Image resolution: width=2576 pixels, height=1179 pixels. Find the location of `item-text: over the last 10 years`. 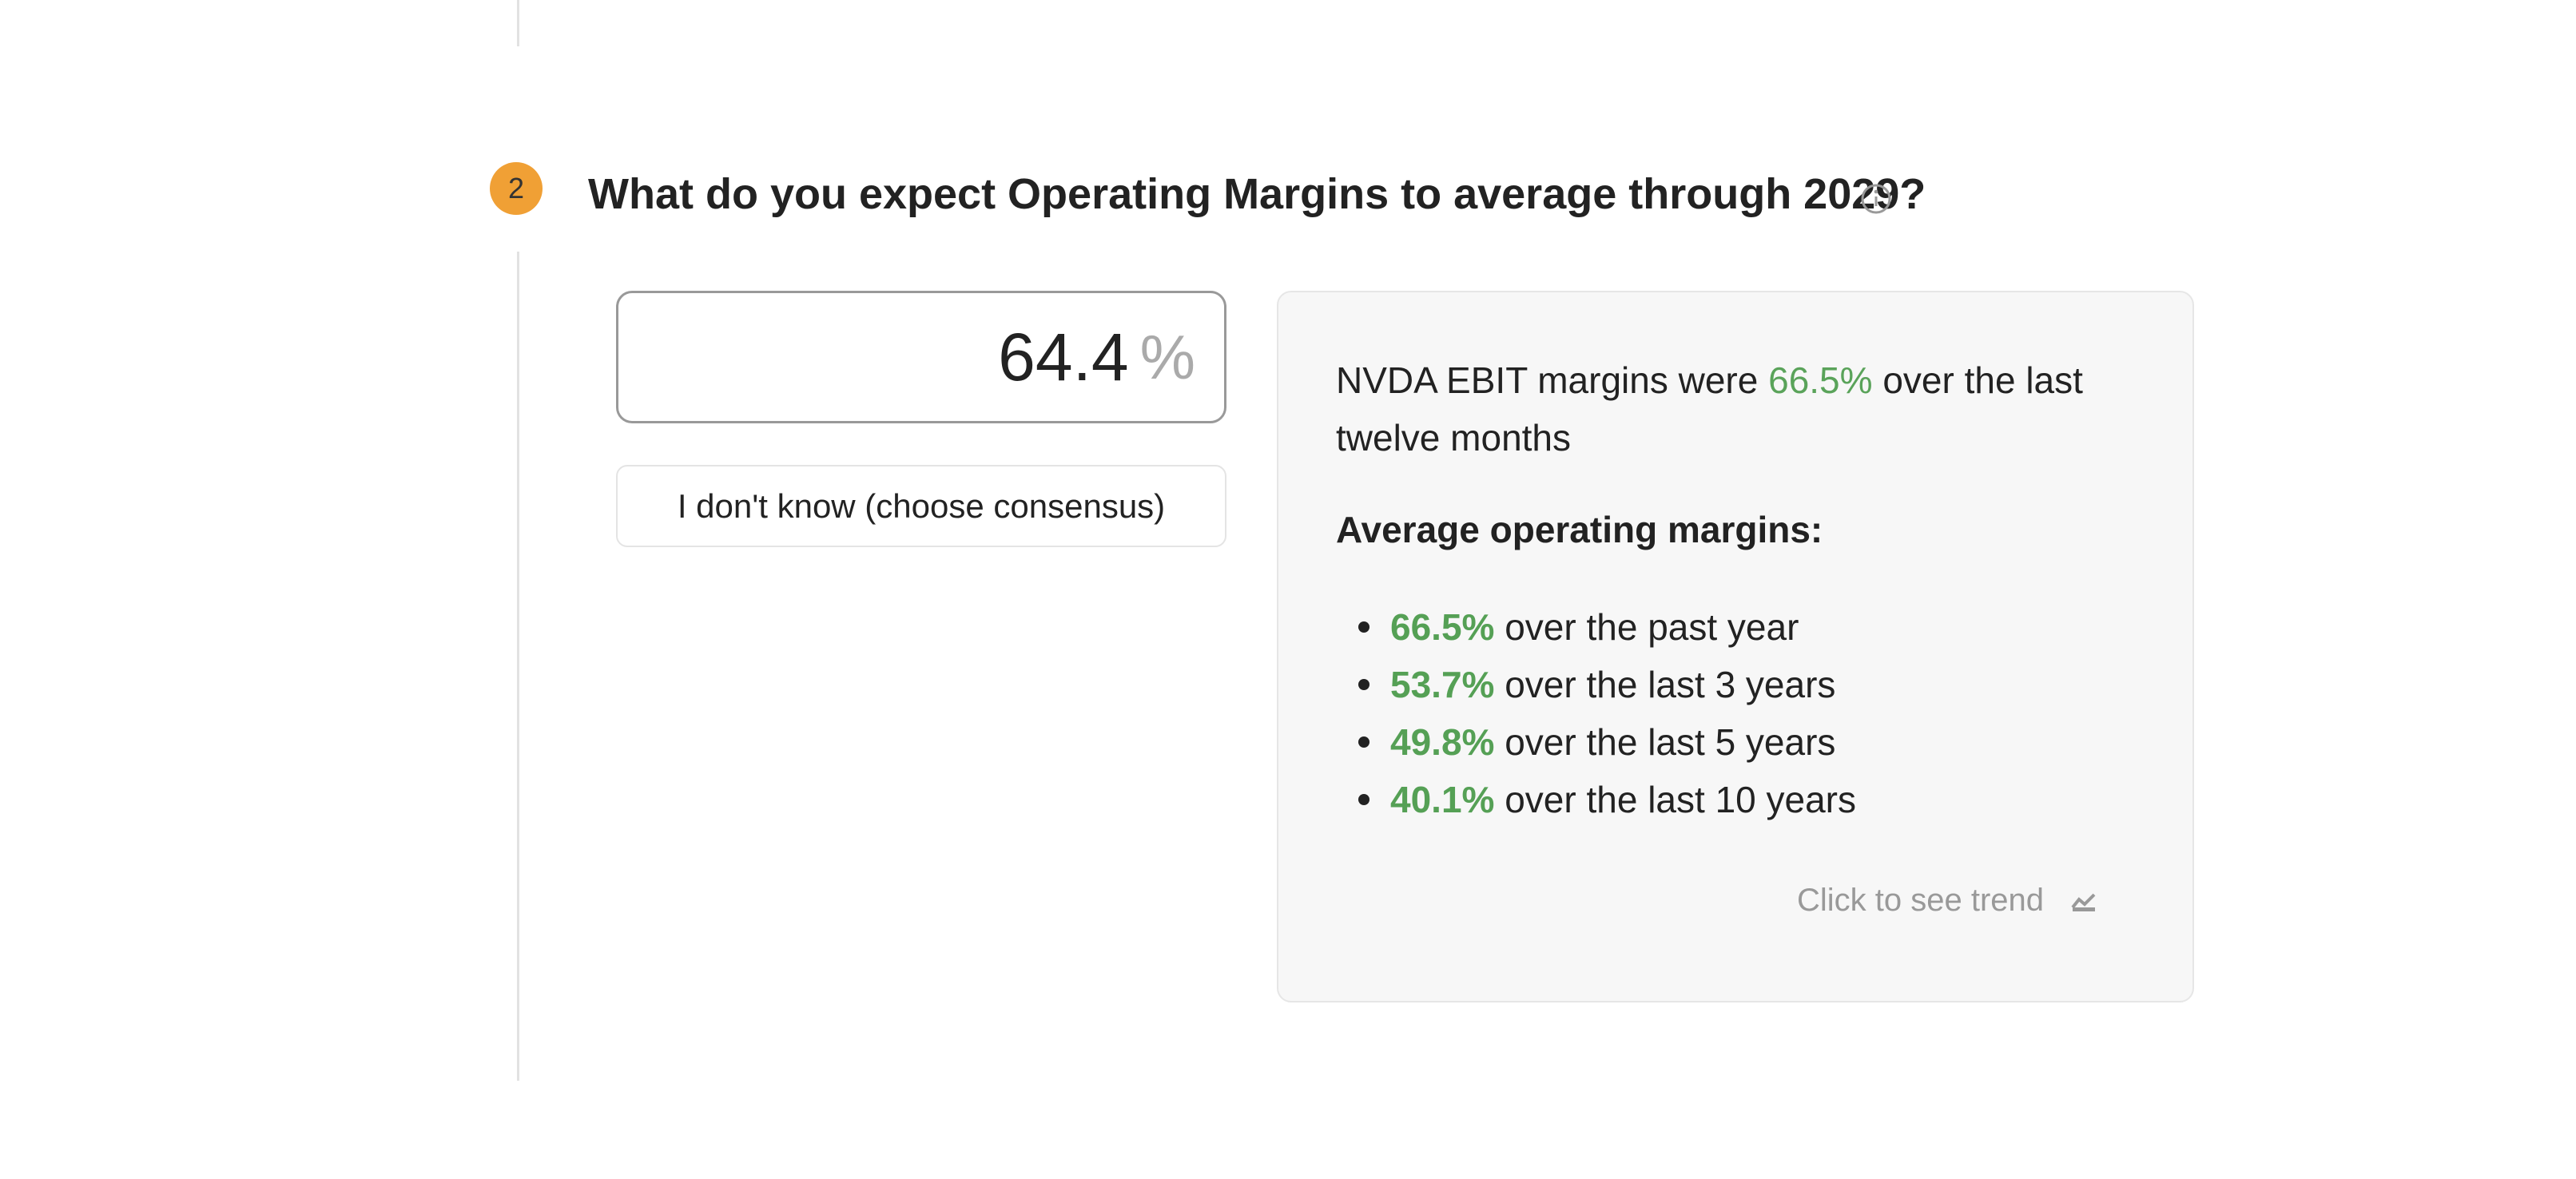

item-text: over the last 10 years is located at coordinates (1681, 800).